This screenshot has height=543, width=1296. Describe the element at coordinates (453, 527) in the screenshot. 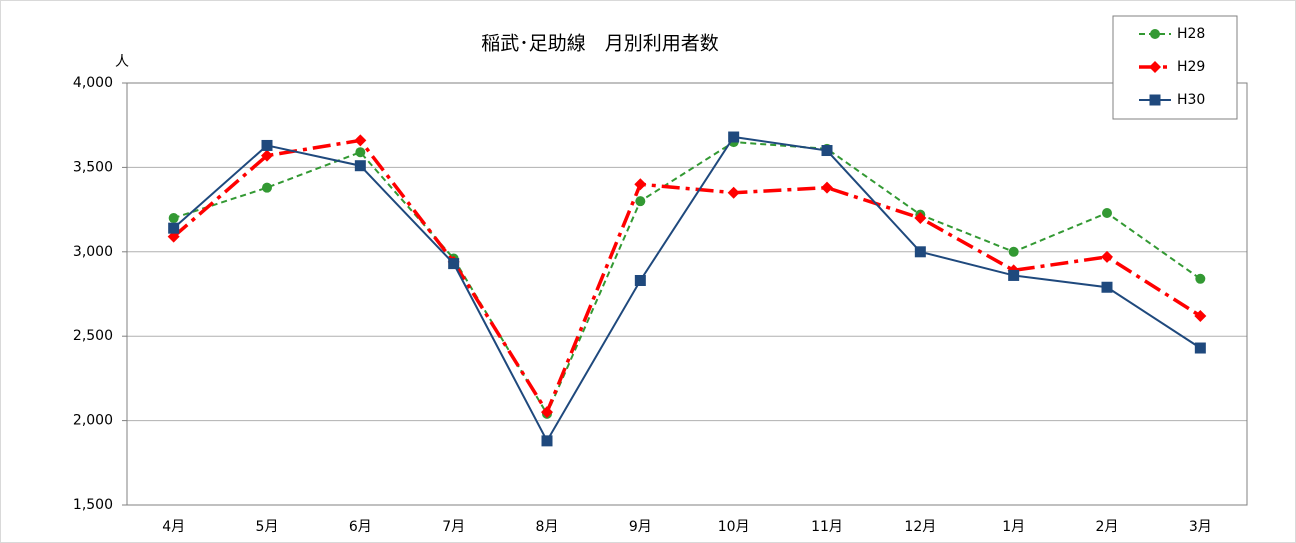

I see `x-tick-label: 7月` at that location.